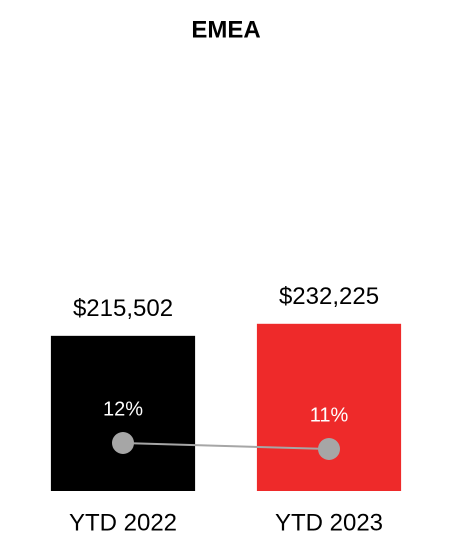 The image size is (452, 560). What do you see at coordinates (123, 522) in the screenshot?
I see `x-tick-label: YTD 2022` at bounding box center [123, 522].